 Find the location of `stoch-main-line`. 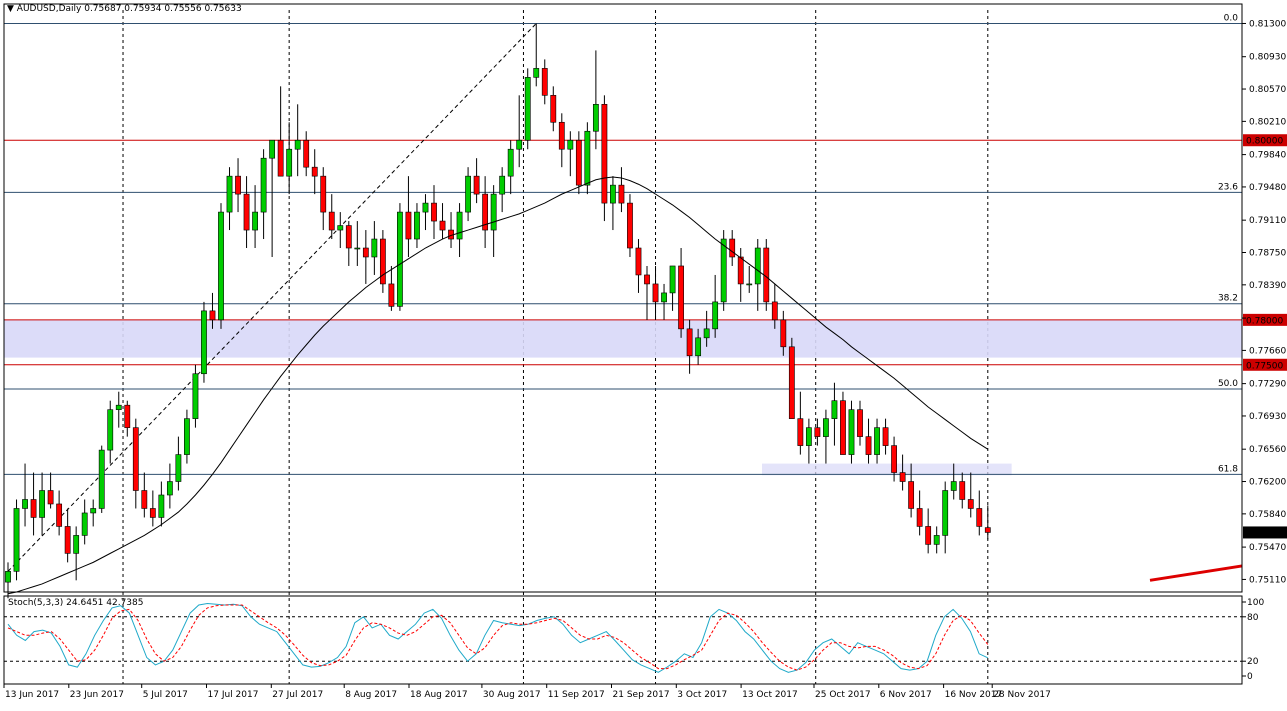

stoch-main-line is located at coordinates (498, 637).